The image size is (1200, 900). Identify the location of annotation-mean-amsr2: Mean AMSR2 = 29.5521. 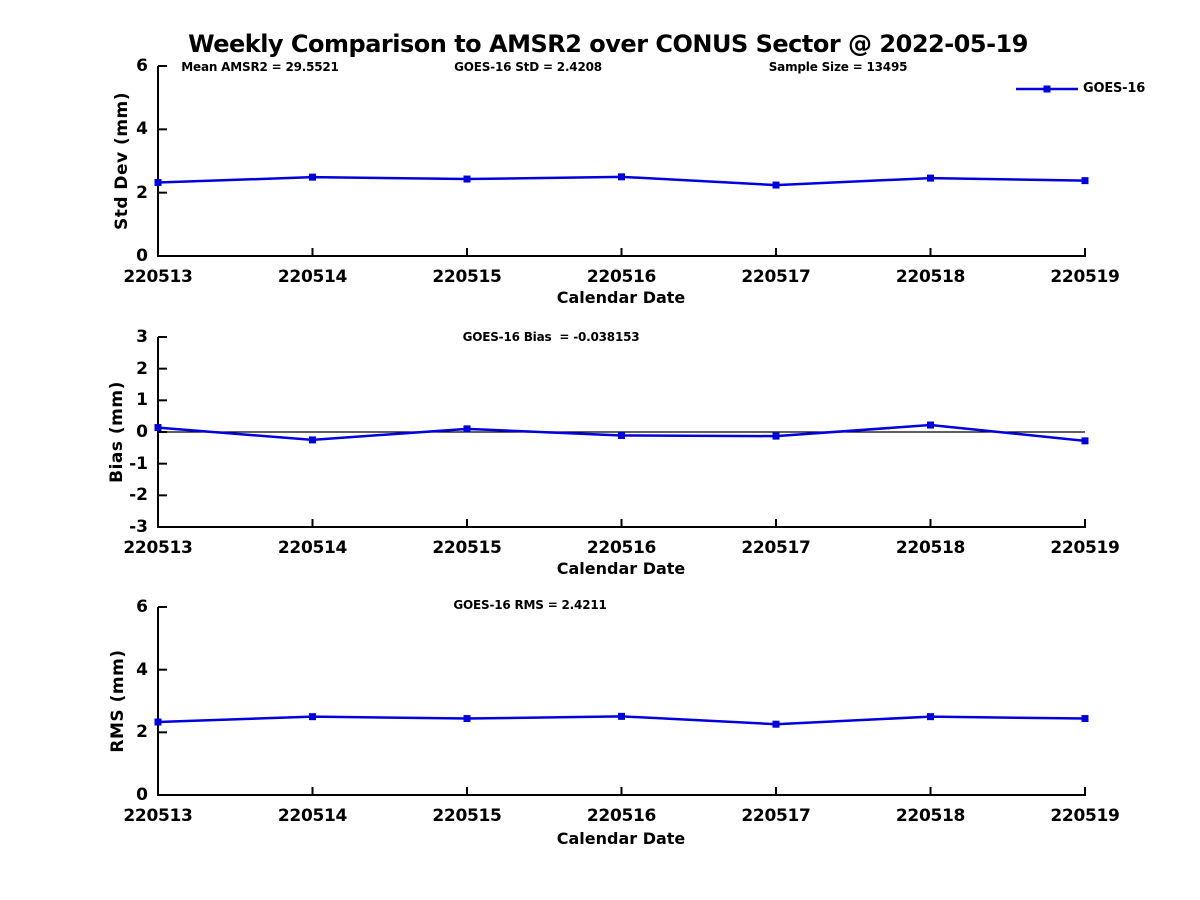
(260, 67).